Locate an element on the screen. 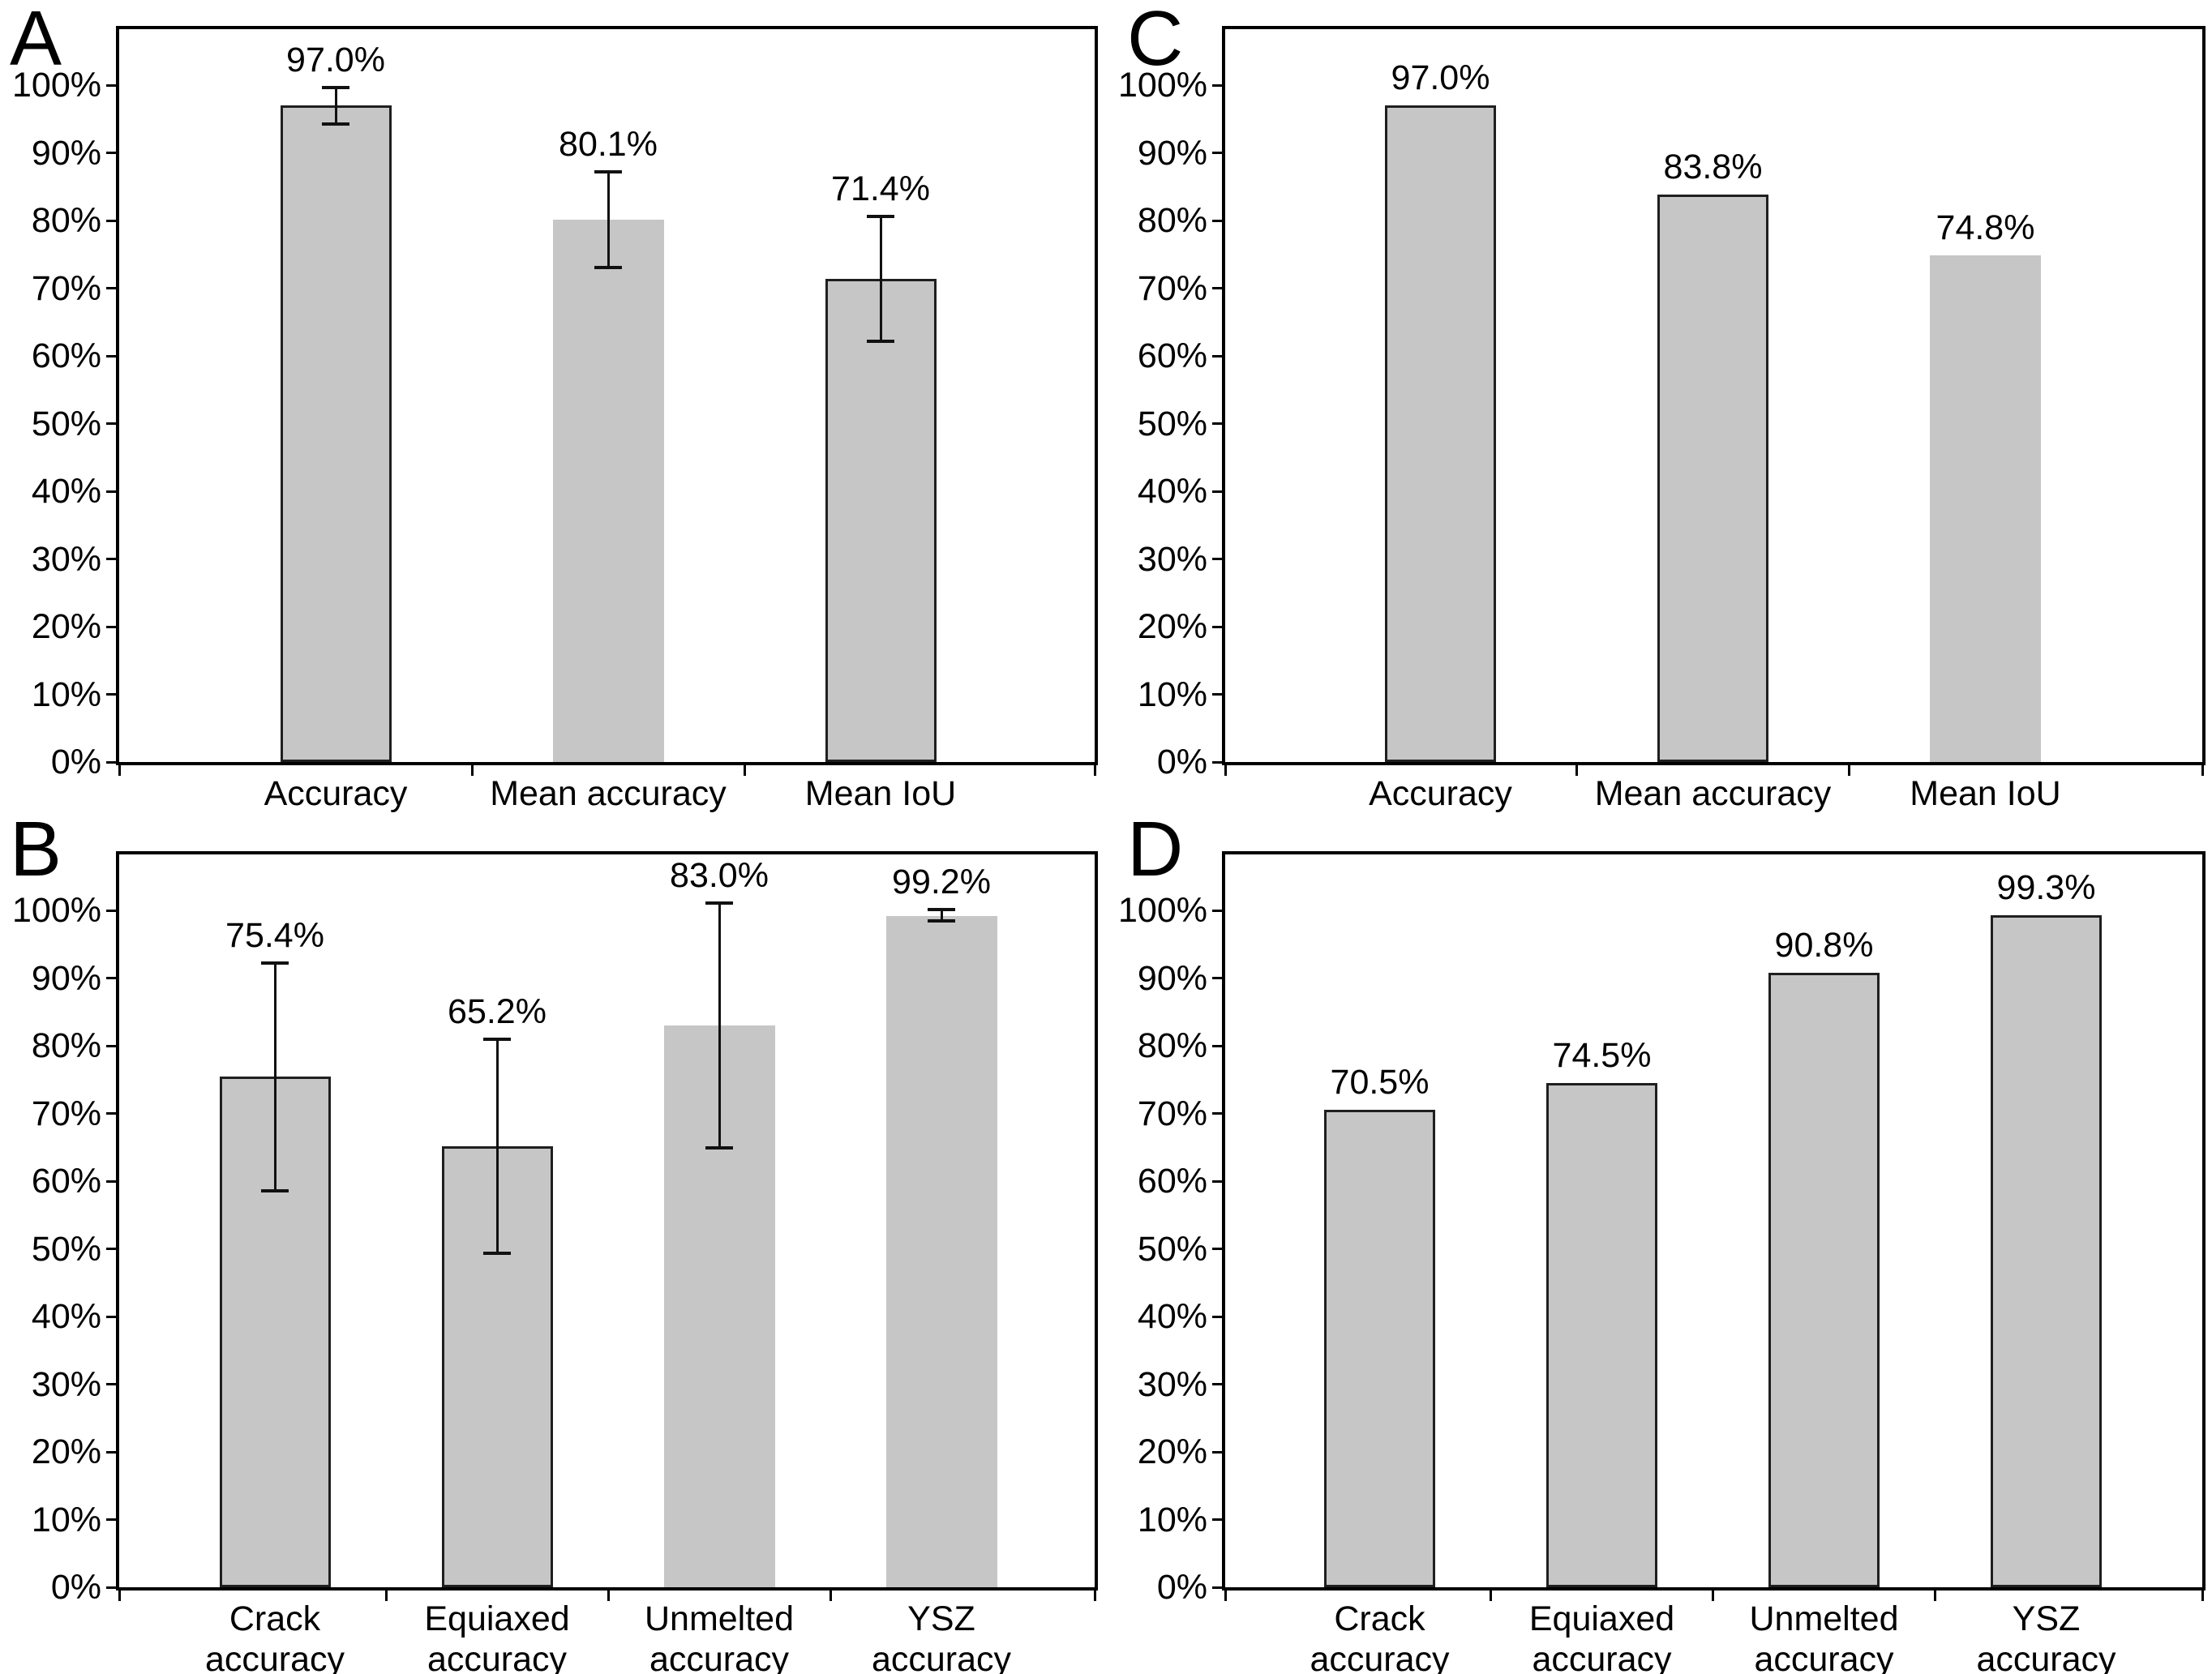 The width and height of the screenshot is (2212, 1674). bar-value-label: 65.2% is located at coordinates (497, 1011).